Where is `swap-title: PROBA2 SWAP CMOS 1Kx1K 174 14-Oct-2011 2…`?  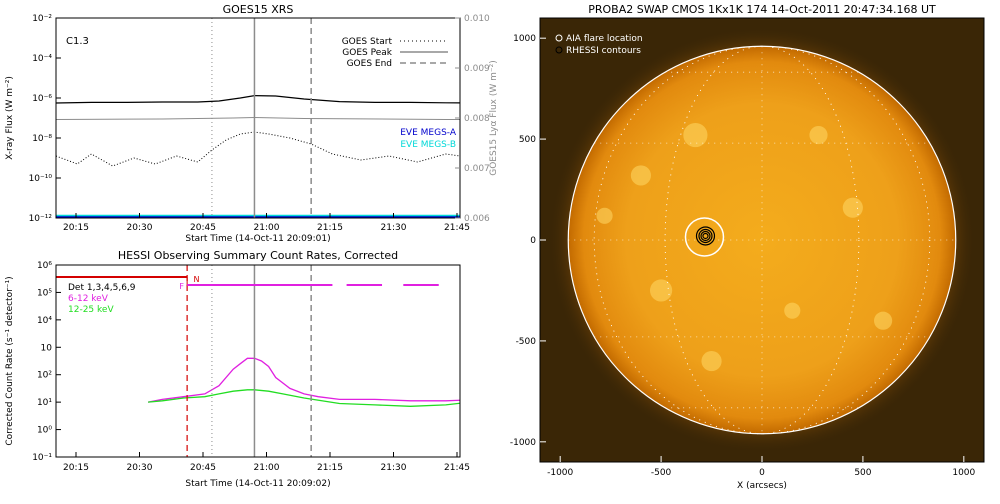
swap-title: PROBA2 SWAP CMOS 1Kx1K 174 14-Oct-2011 2… is located at coordinates (762, 9).